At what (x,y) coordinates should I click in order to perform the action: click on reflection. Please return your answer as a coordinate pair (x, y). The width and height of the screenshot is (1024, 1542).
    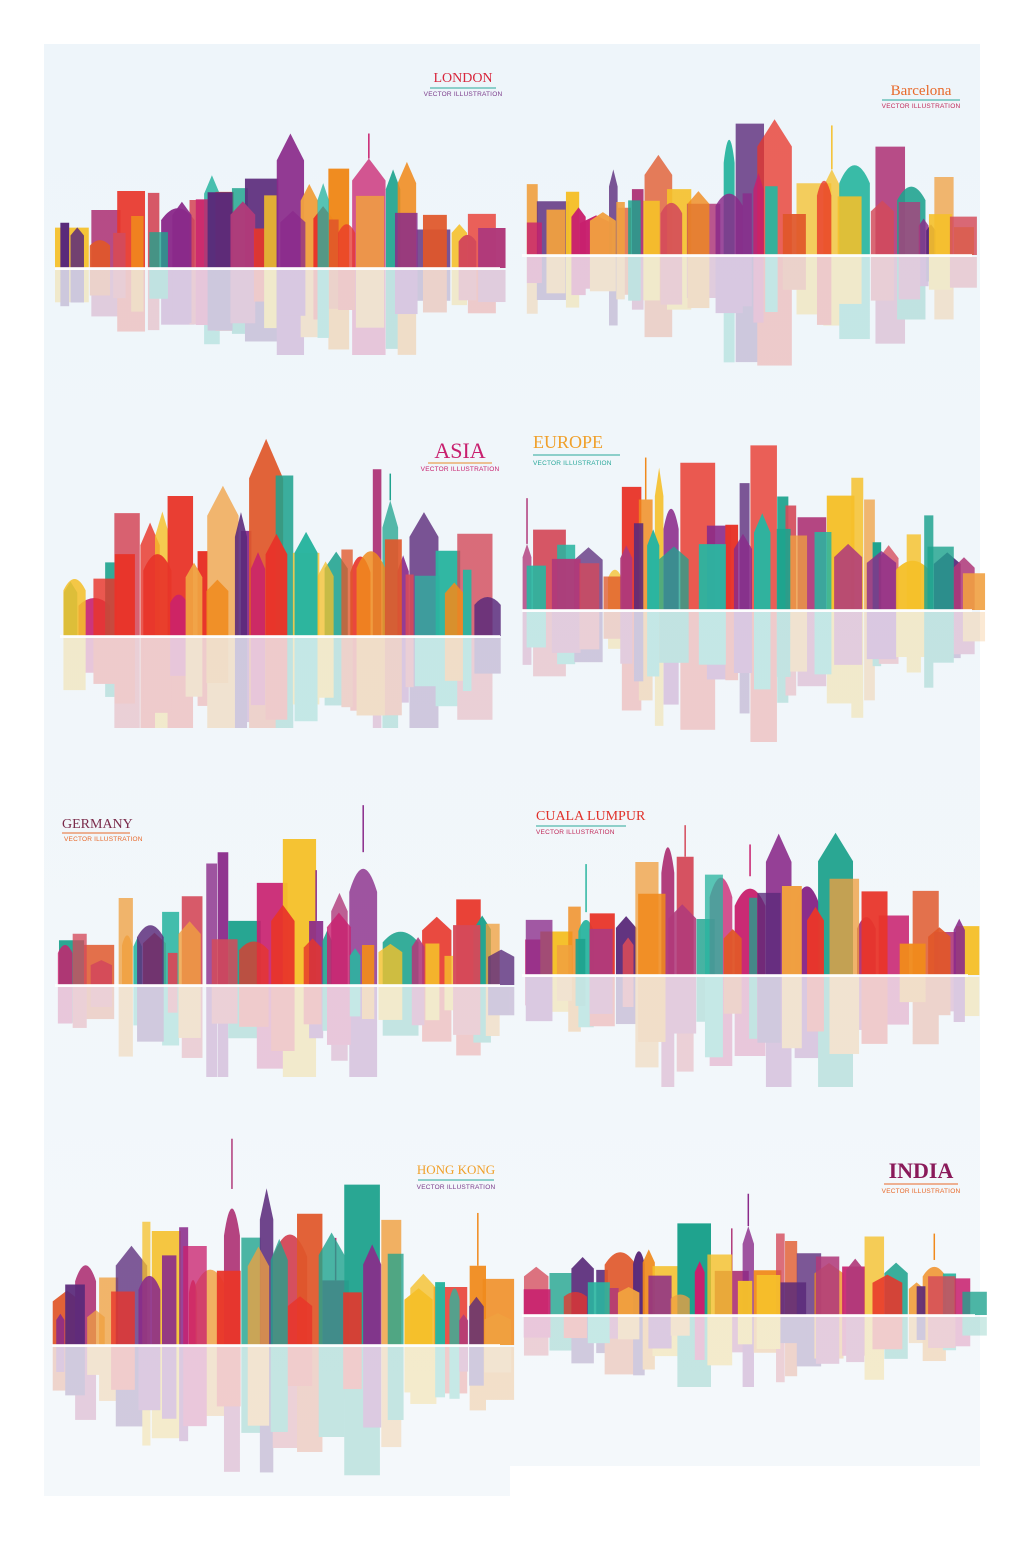
    Looking at the image, I should click on (751, 311).